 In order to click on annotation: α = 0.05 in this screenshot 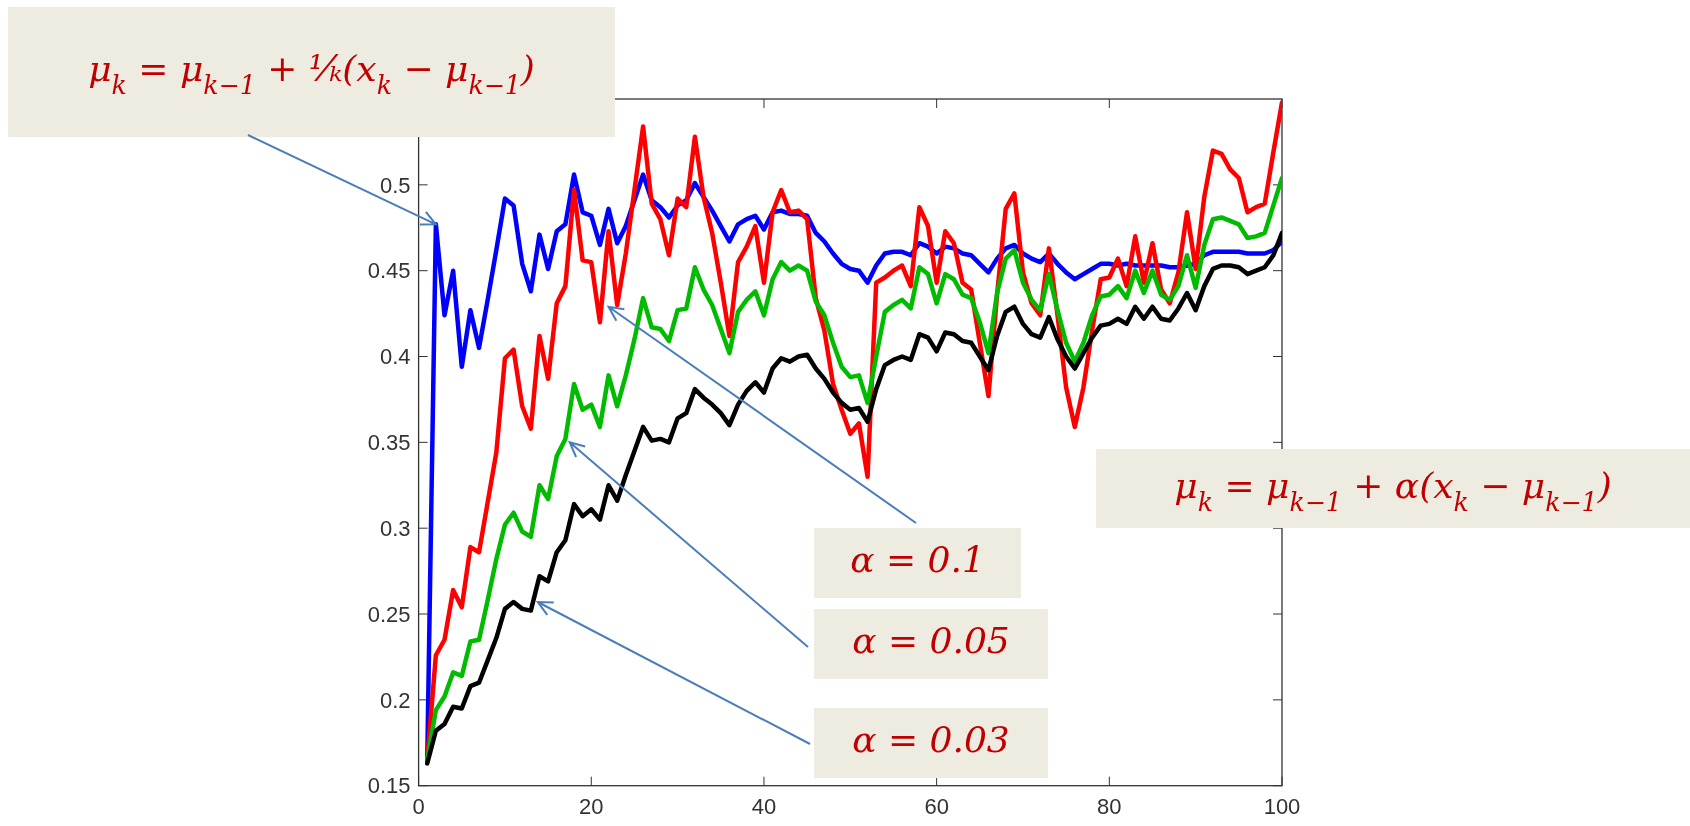, I will do `click(931, 640)`.